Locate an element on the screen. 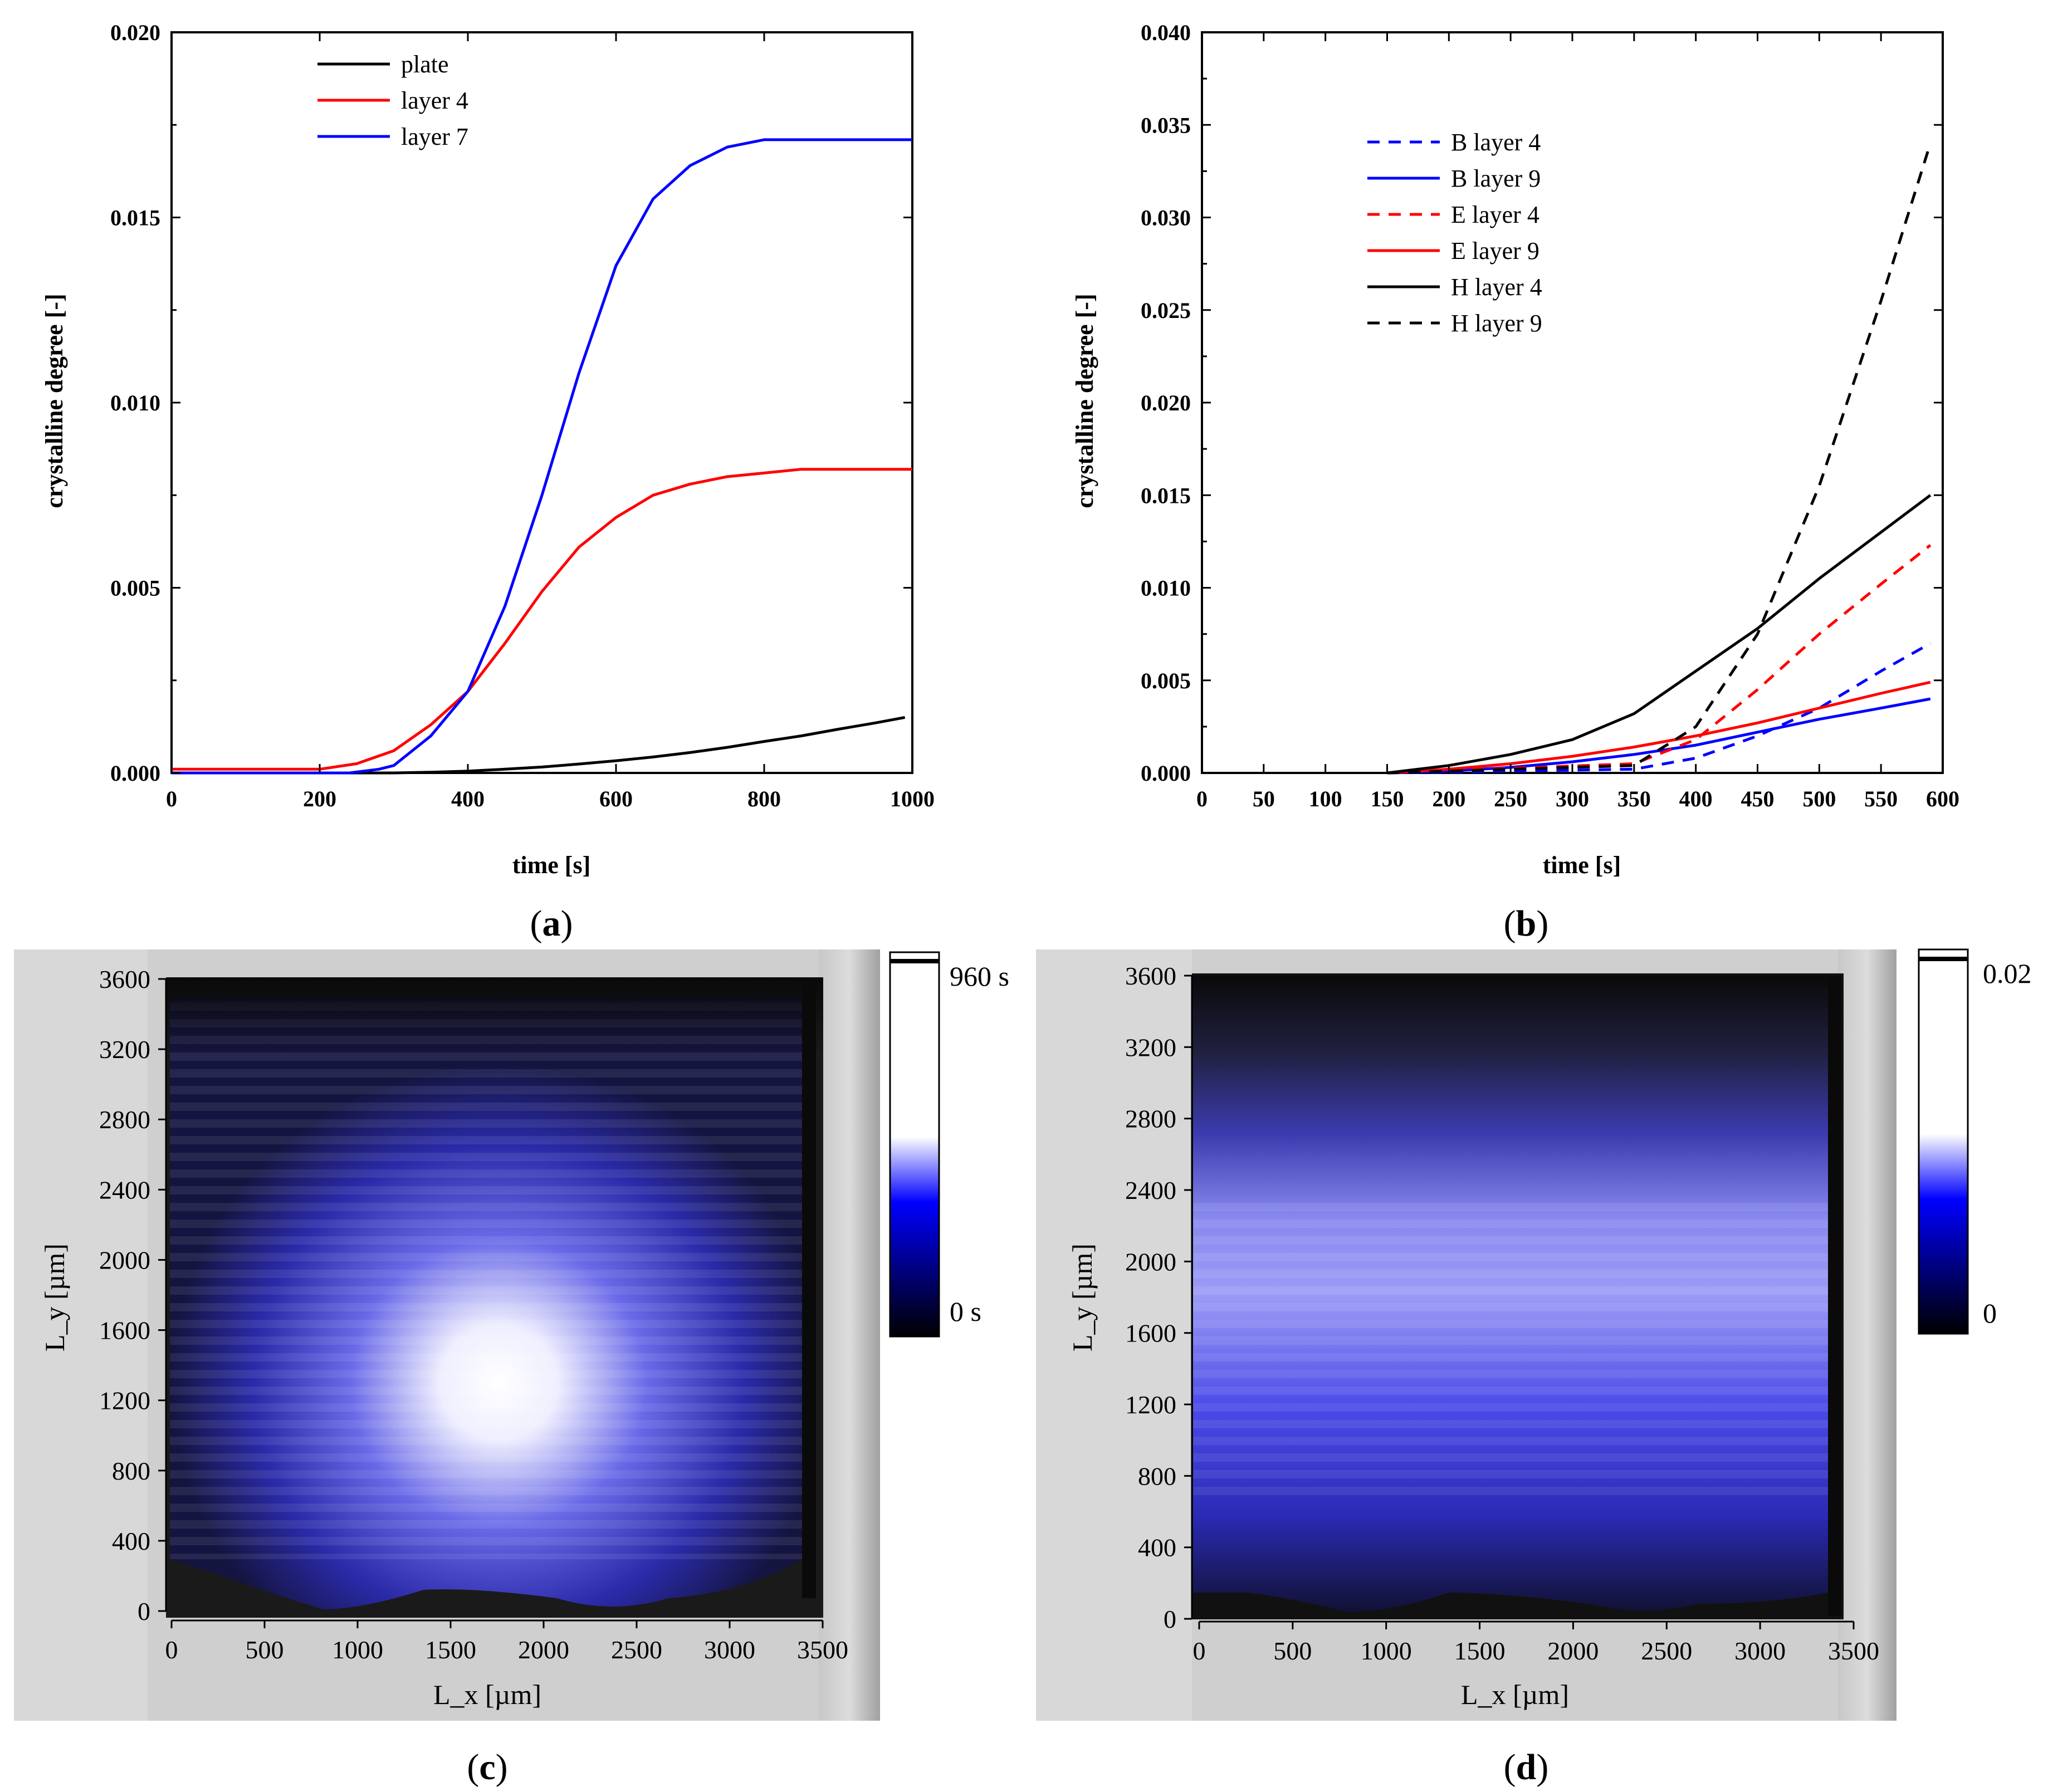 This screenshot has width=2048, height=1792. panel-label-d: (d) is located at coordinates (1526, 1767).